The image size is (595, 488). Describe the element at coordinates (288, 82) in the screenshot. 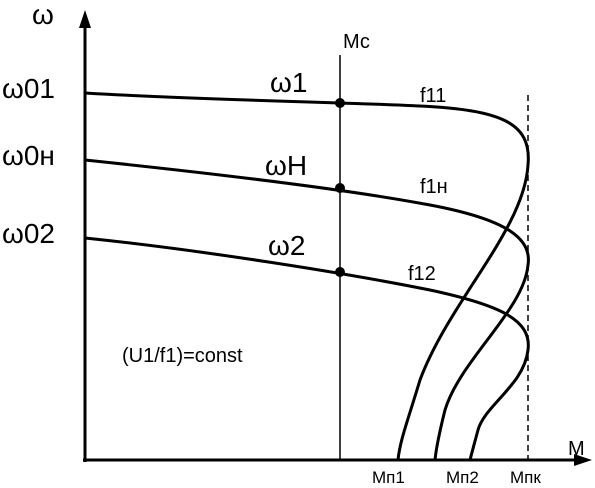

I see `point-label: ω1` at that location.